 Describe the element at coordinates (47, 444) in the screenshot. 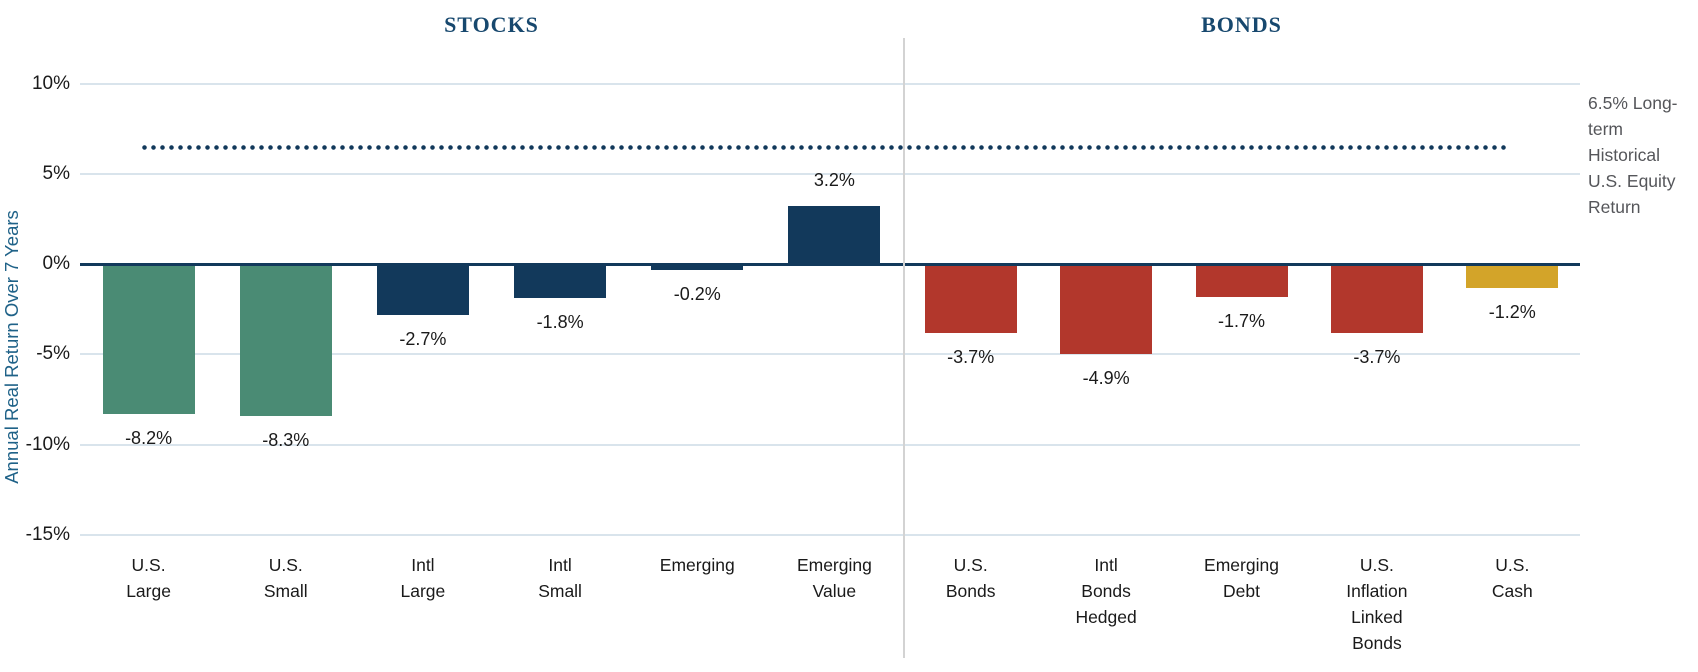

I see `y-tick-label: -10%` at that location.